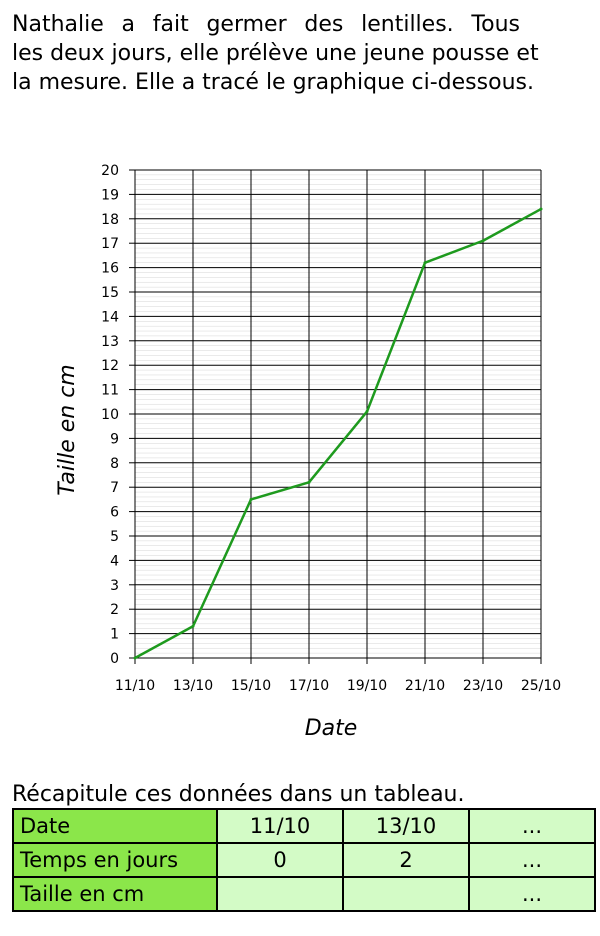  I want to click on y-tick-label: 14, so click(110, 317).